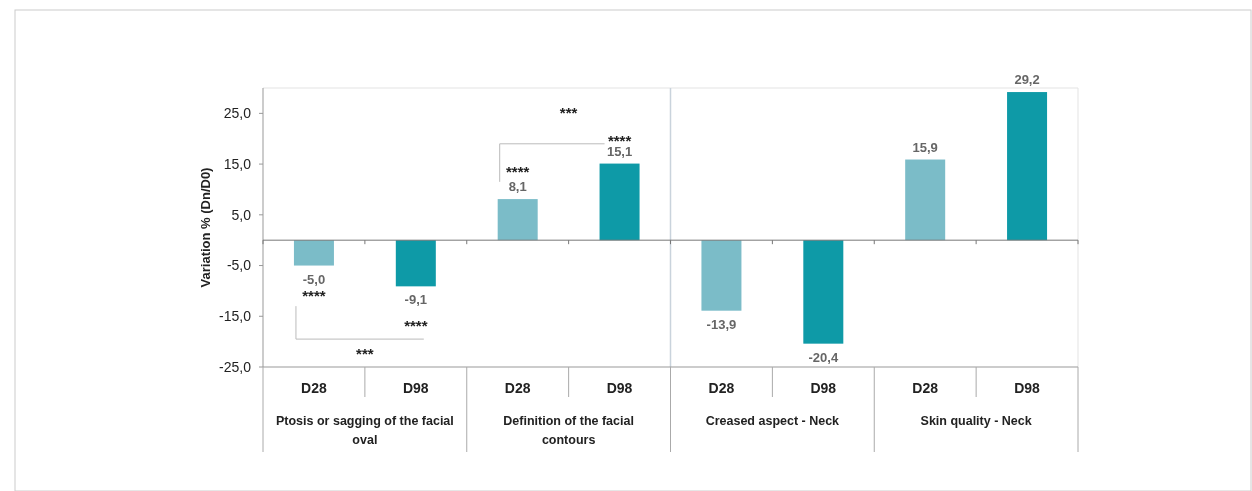 Image resolution: width=1252 pixels, height=491 pixels. Describe the element at coordinates (235, 366) in the screenshot. I see `y-tick-label: -25,0` at that location.